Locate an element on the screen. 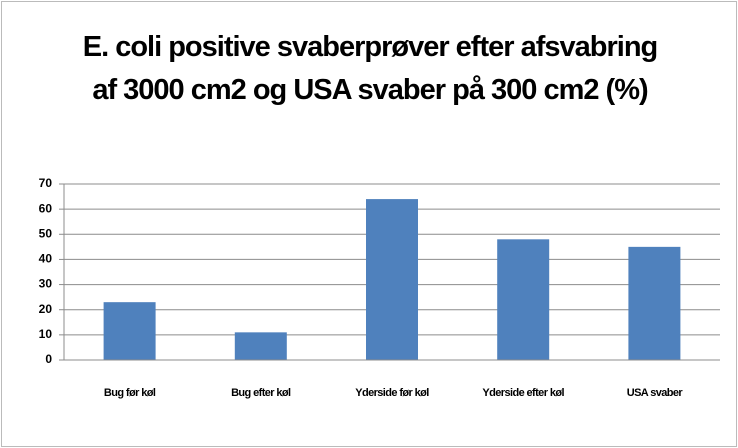  y-tick-label: 70 is located at coordinates (46, 183).